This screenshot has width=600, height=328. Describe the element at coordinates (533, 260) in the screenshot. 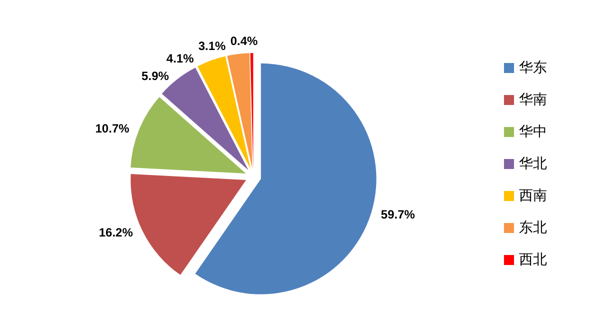

I see `legend-label: 西北` at that location.